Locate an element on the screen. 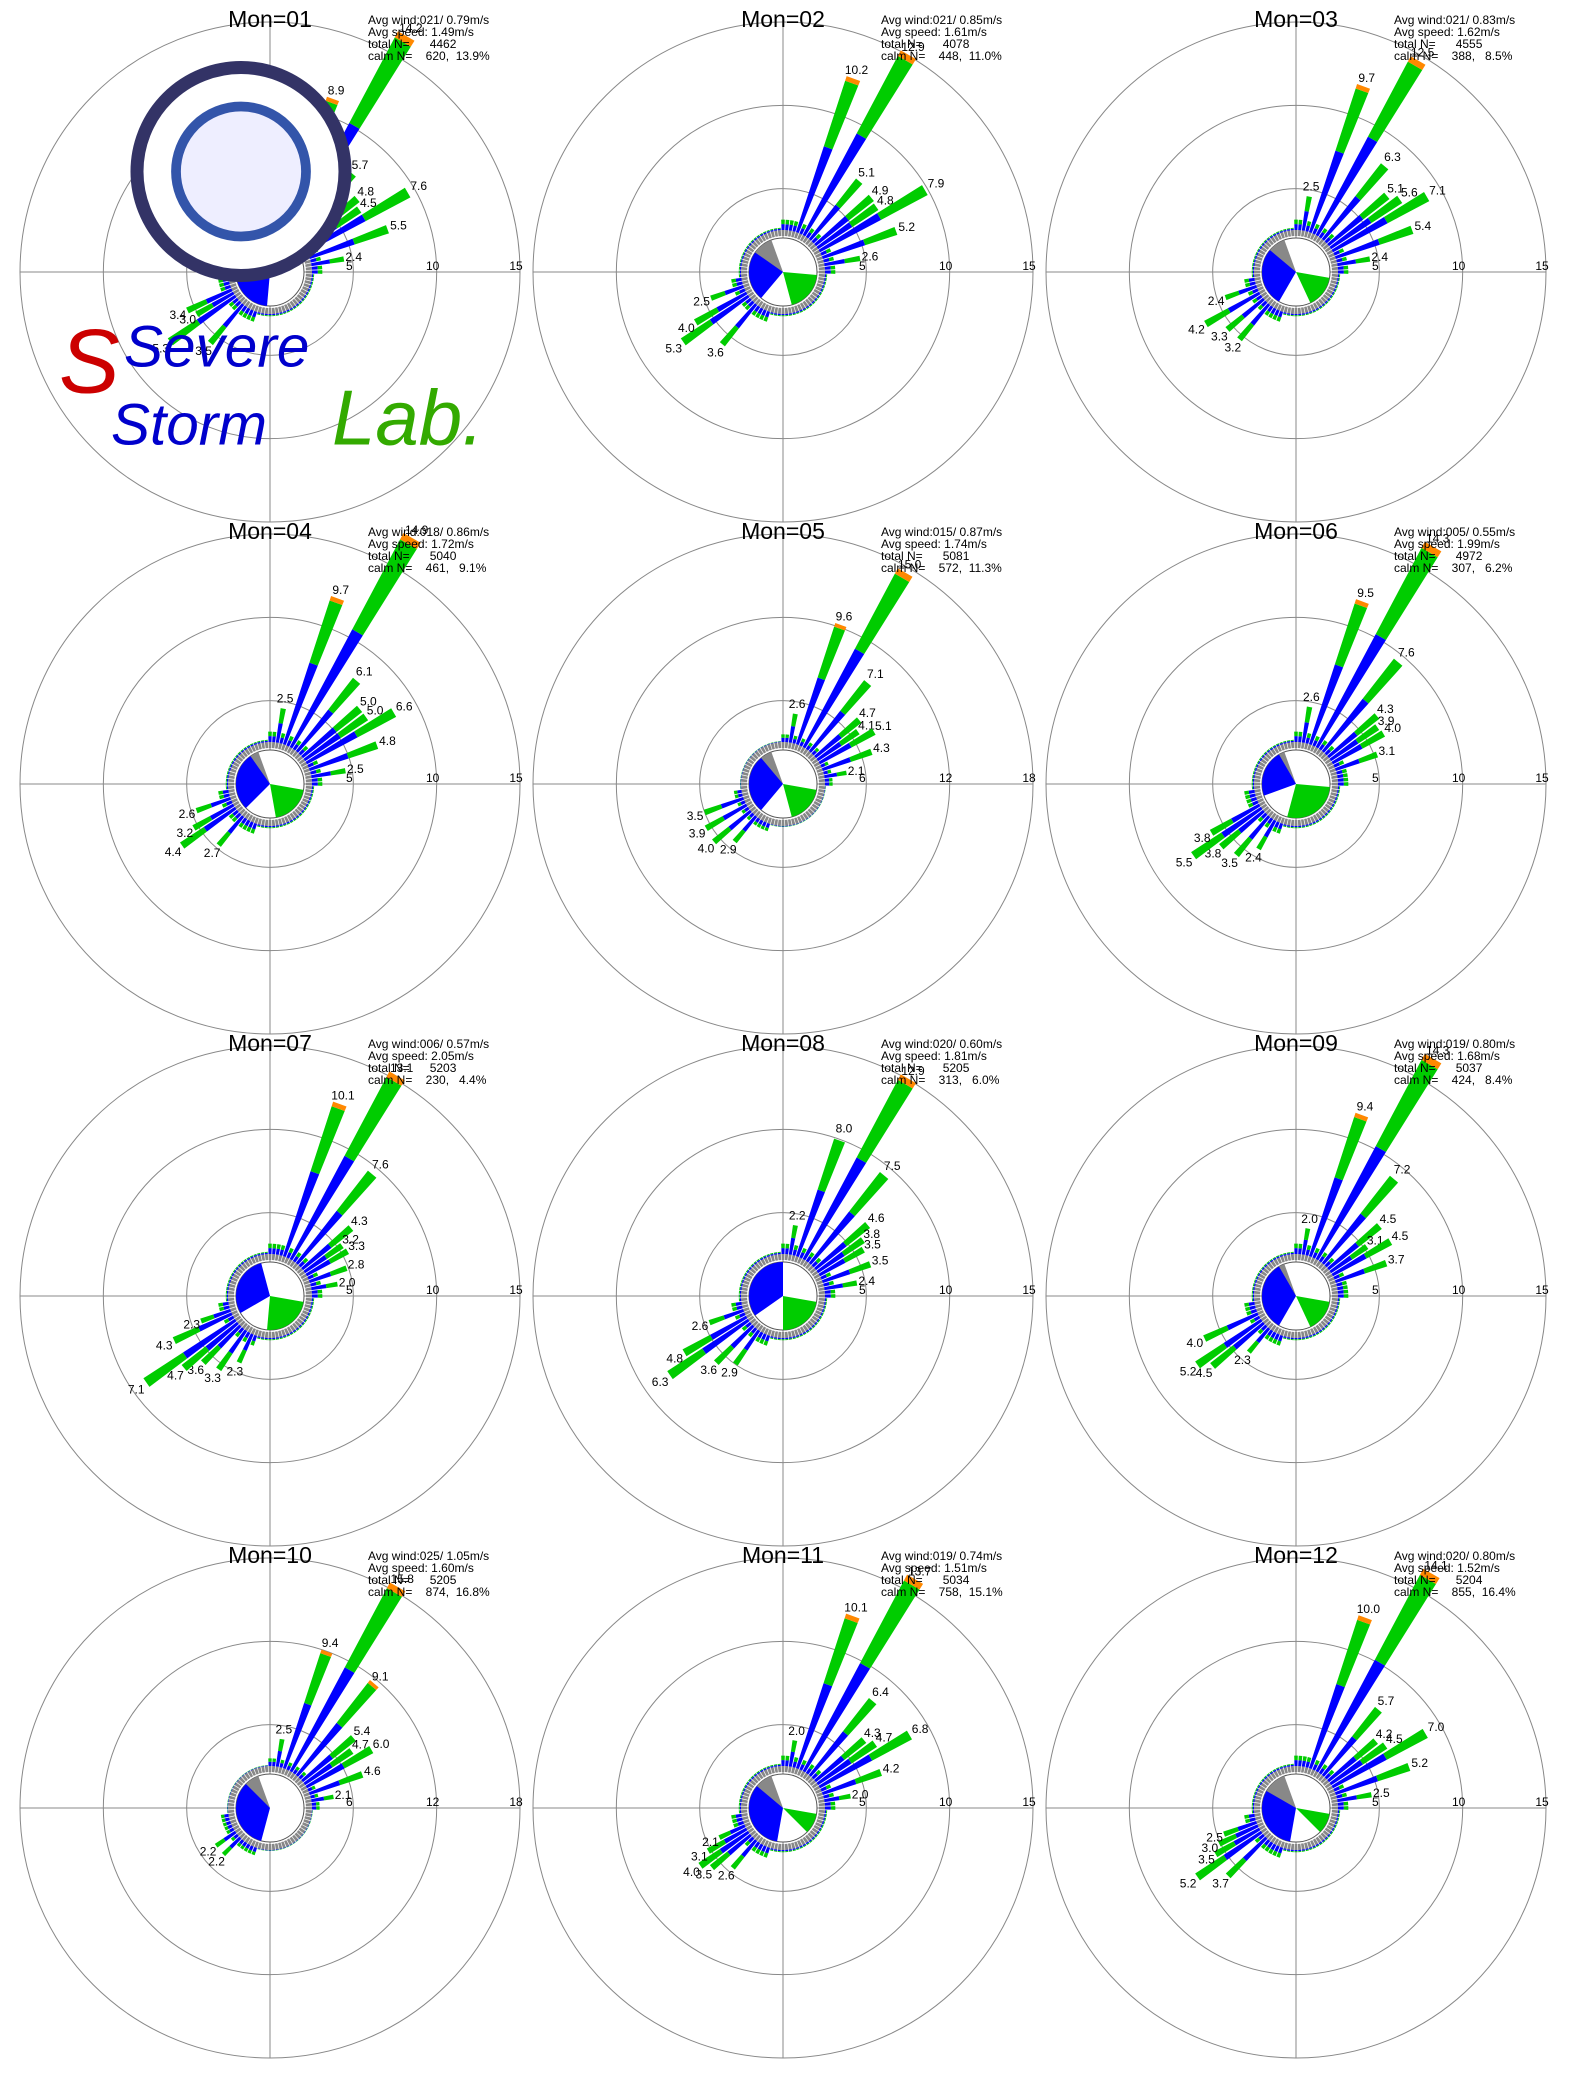 The width and height of the screenshot is (1580, 2090). sector-value-label: 14.3 is located at coordinates (1438, 539).